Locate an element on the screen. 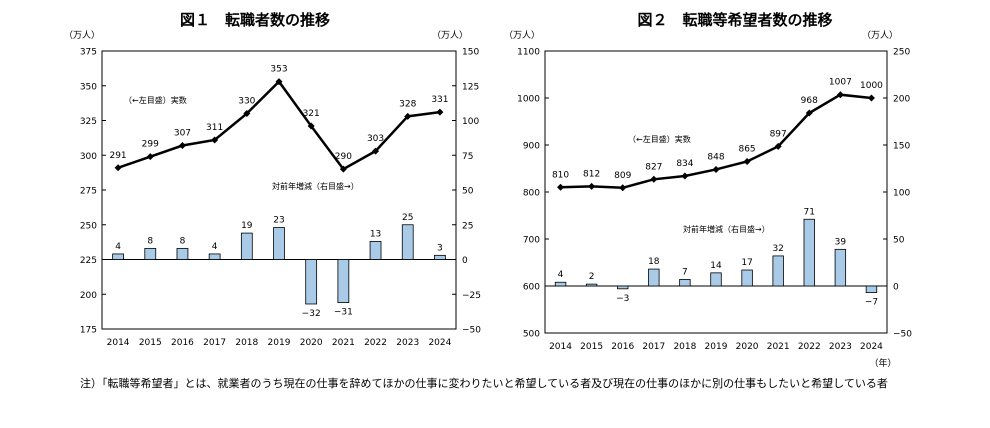 This screenshot has height=428, width=990. c1-x-tick-label: 2021 is located at coordinates (343, 343).